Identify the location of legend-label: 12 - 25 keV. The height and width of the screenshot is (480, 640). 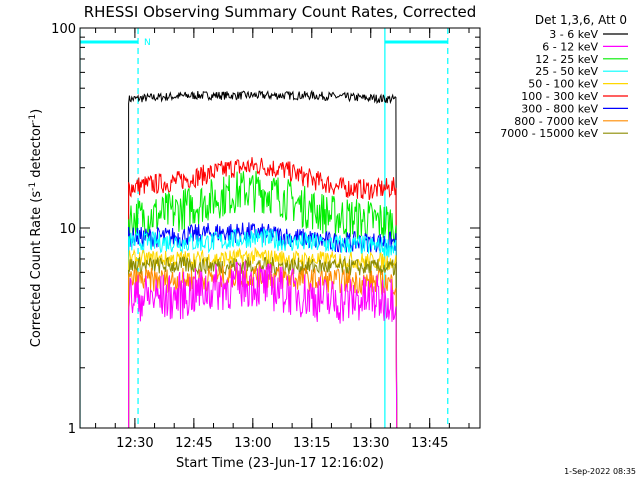
(566, 59).